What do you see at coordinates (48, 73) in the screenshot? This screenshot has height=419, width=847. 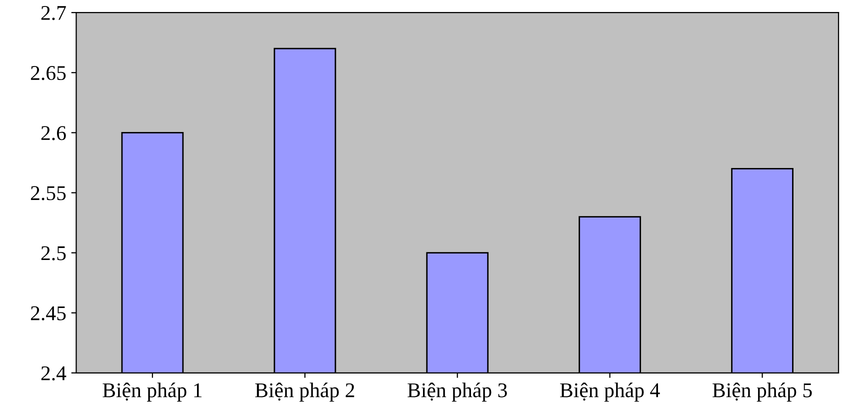 I see `y-tick-label: 2.65` at bounding box center [48, 73].